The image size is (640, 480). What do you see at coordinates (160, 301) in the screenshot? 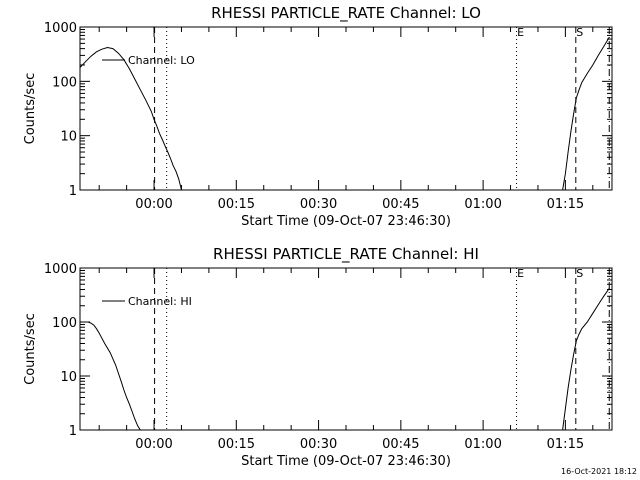
I see `legend-label: Channel: HI` at bounding box center [160, 301].